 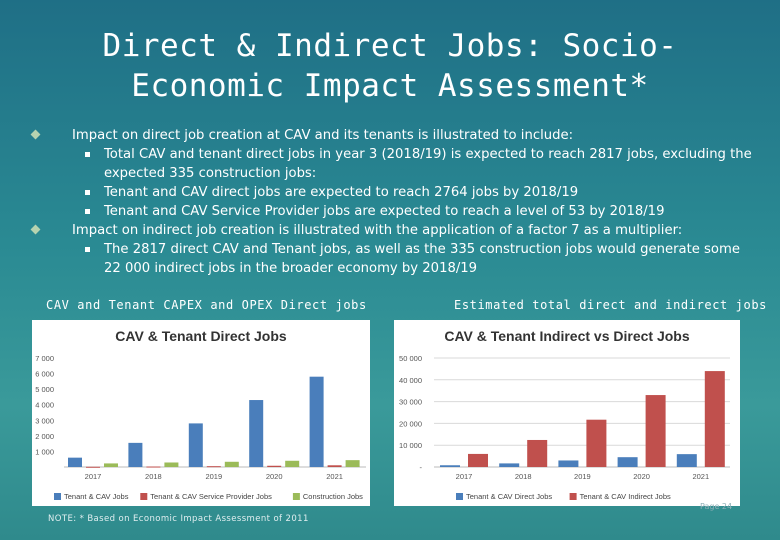 I want to click on y-tick-label: 40 000, so click(x=410, y=380).